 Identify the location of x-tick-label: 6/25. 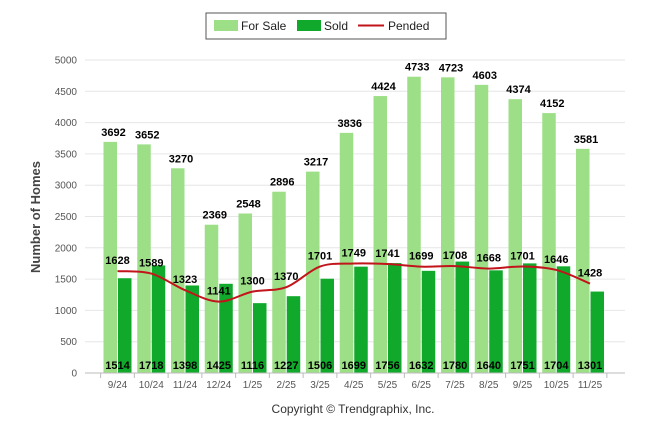
(422, 385).